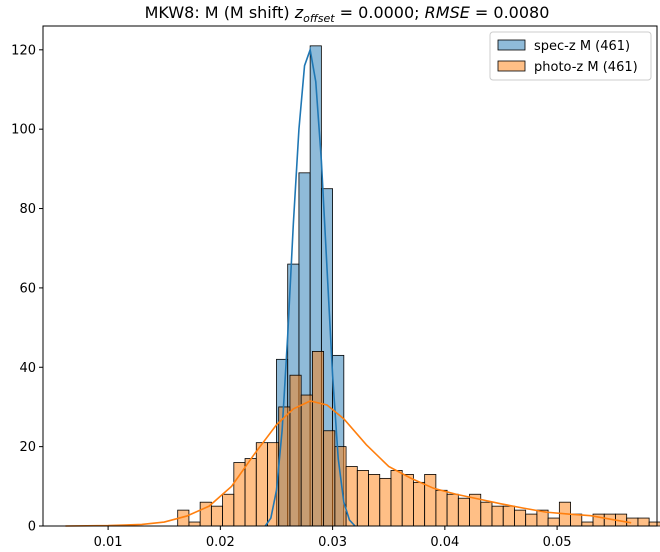  Describe the element at coordinates (27, 288) in the screenshot. I see `y-tick-label: 60` at that location.